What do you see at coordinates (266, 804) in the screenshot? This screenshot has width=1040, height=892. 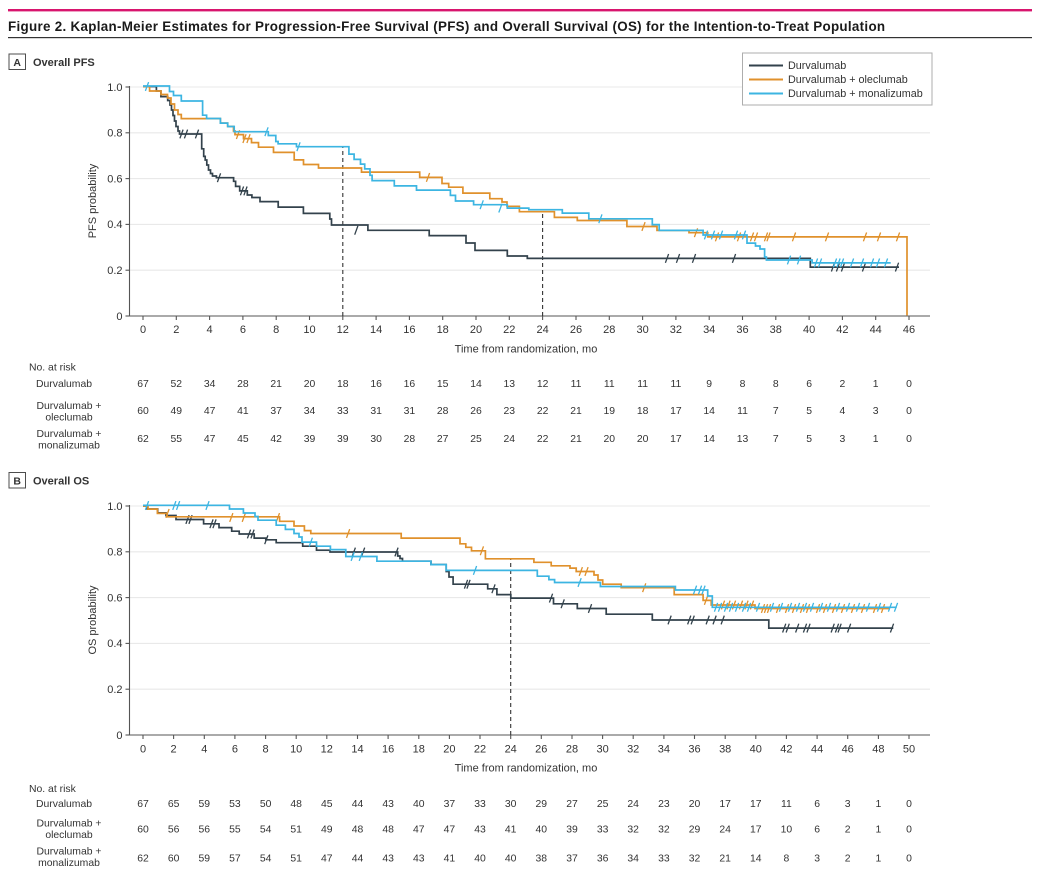 I see `svg-text: 50` at bounding box center [266, 804].